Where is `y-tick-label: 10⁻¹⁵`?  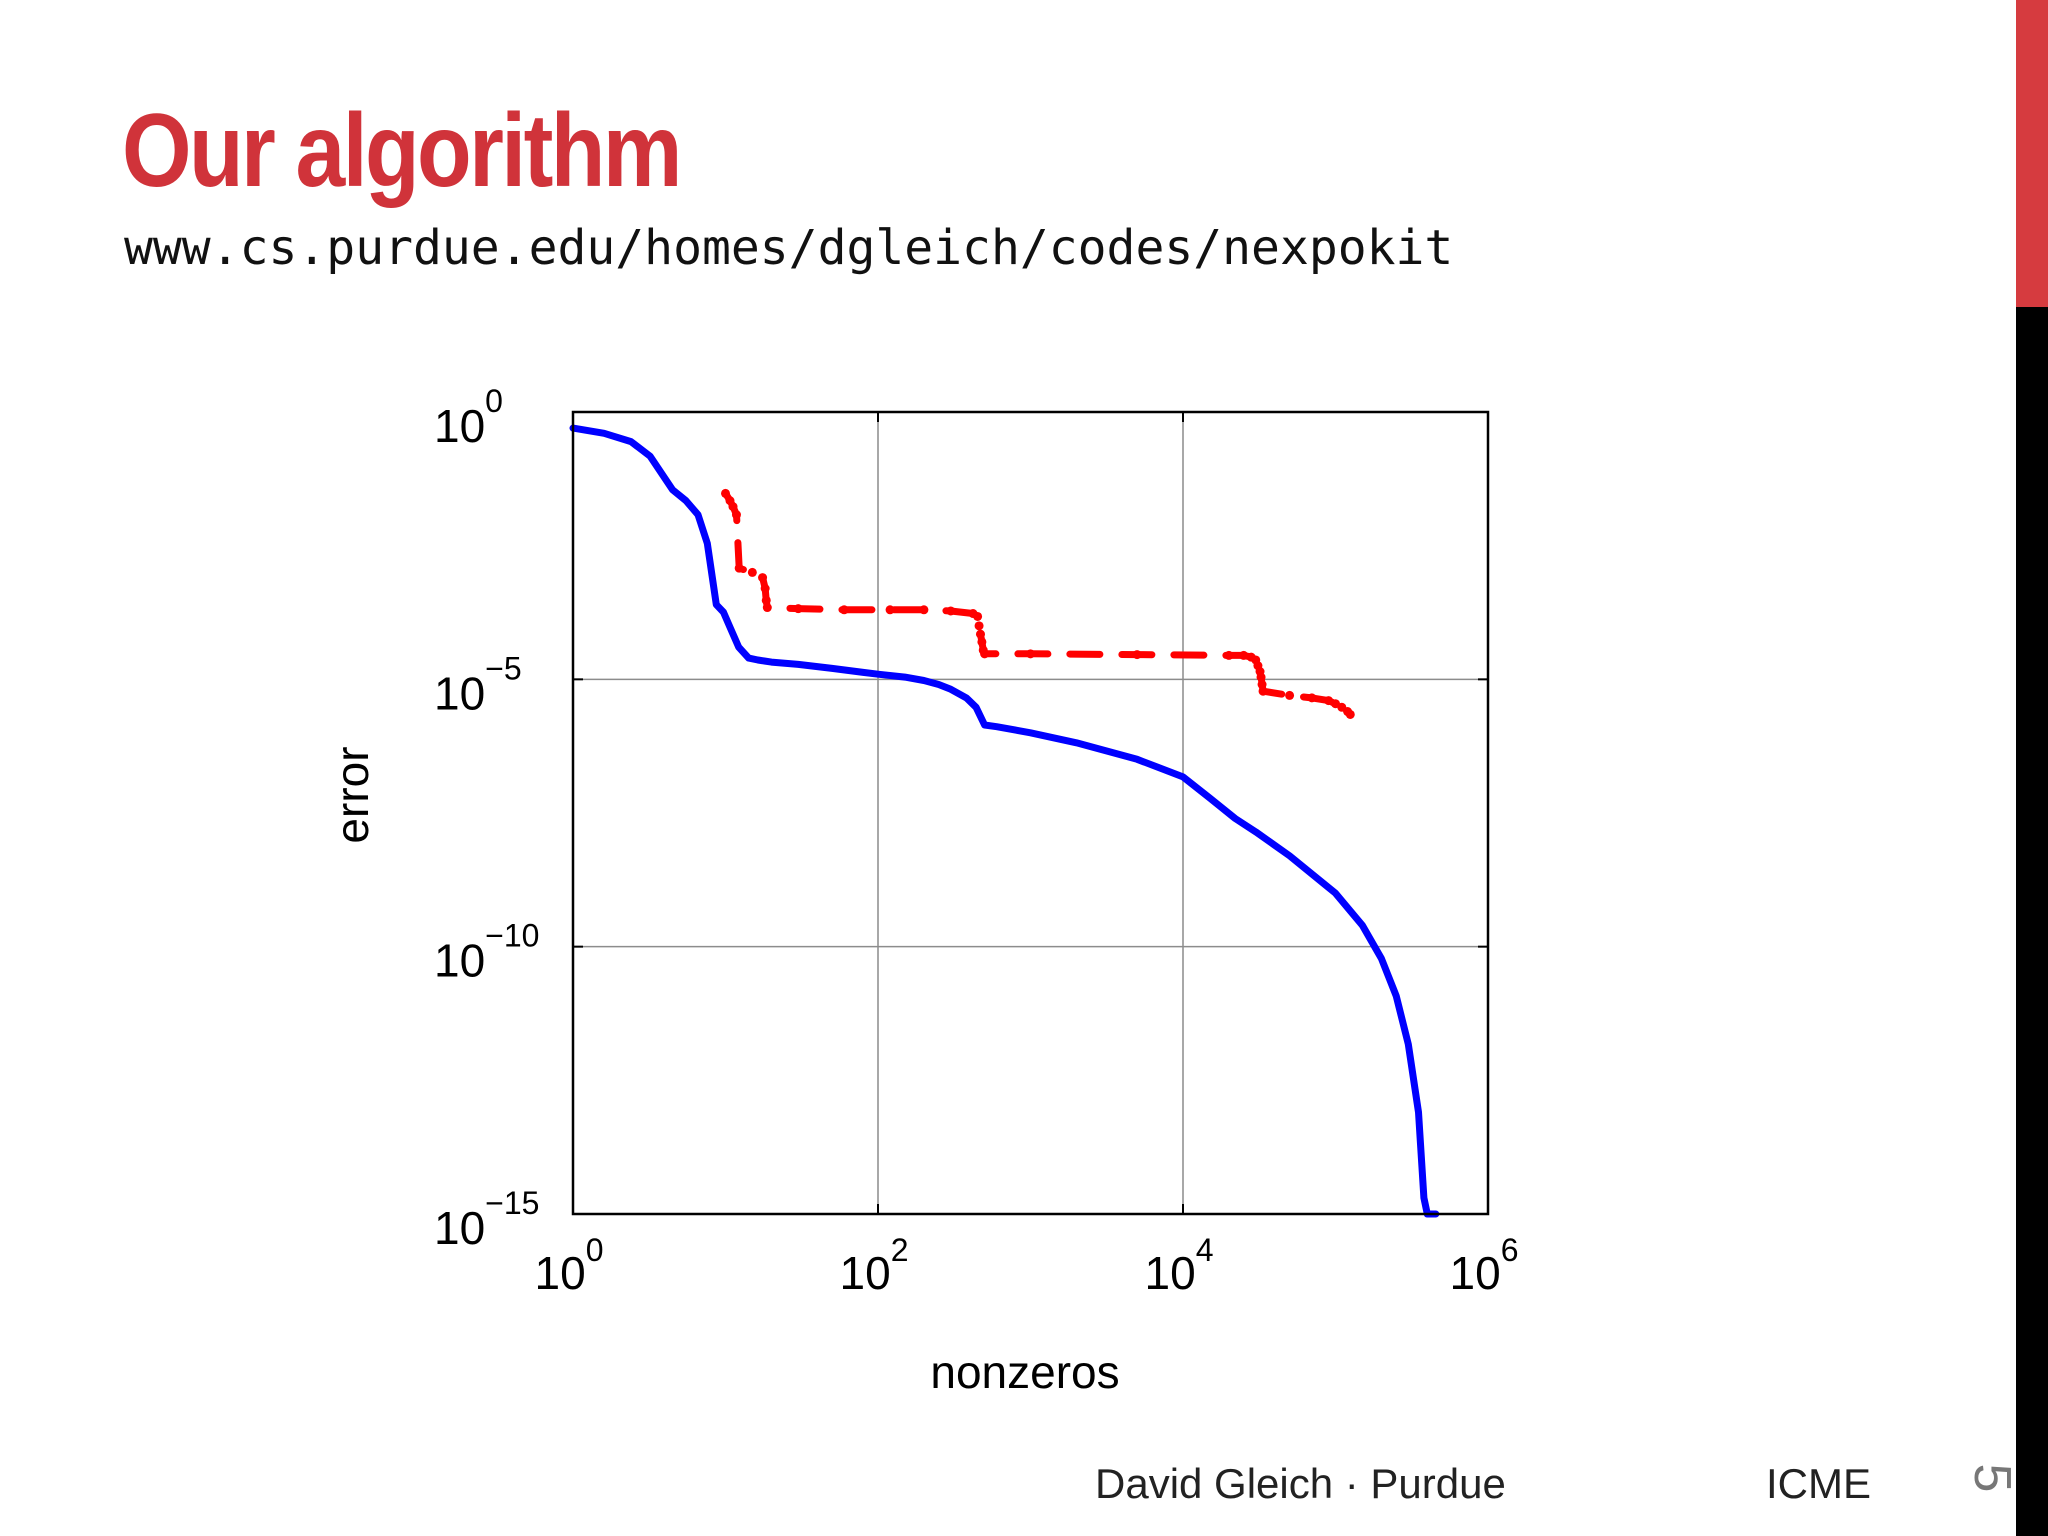 y-tick-label: 10⁻¹⁵ is located at coordinates (486, 1219).